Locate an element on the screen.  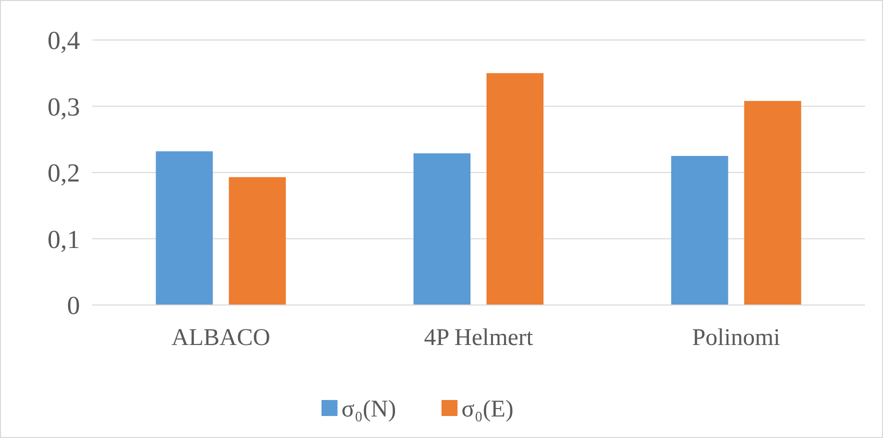
legend-label: σ₀(N) is located at coordinates (369, 409).